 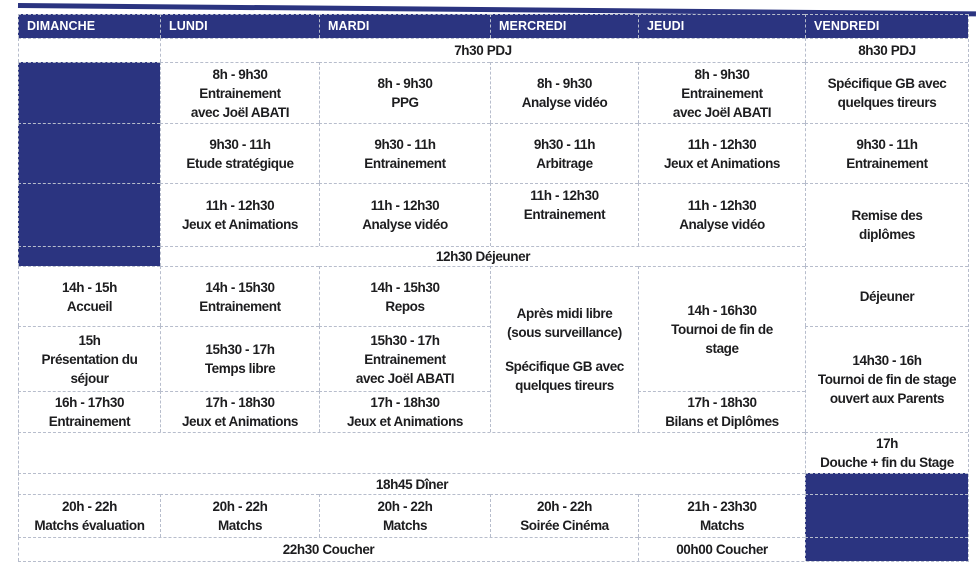 What do you see at coordinates (482, 50) in the screenshot?
I see `pdj-weekdays: 7h30 PDJ` at bounding box center [482, 50].